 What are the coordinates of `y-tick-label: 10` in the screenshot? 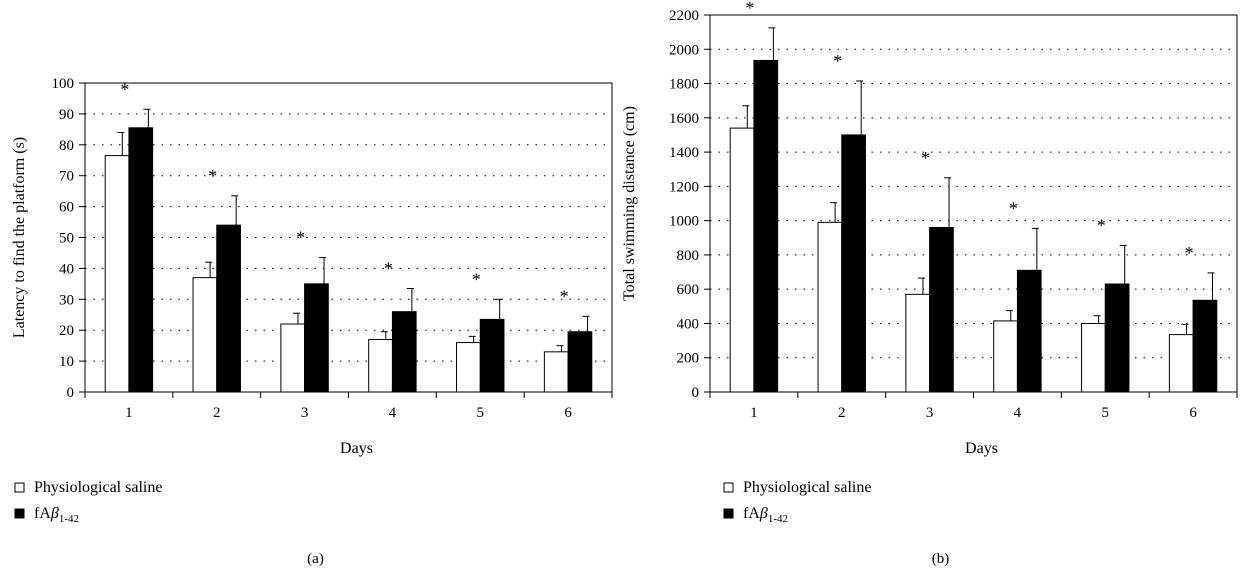 It's located at (66, 362).